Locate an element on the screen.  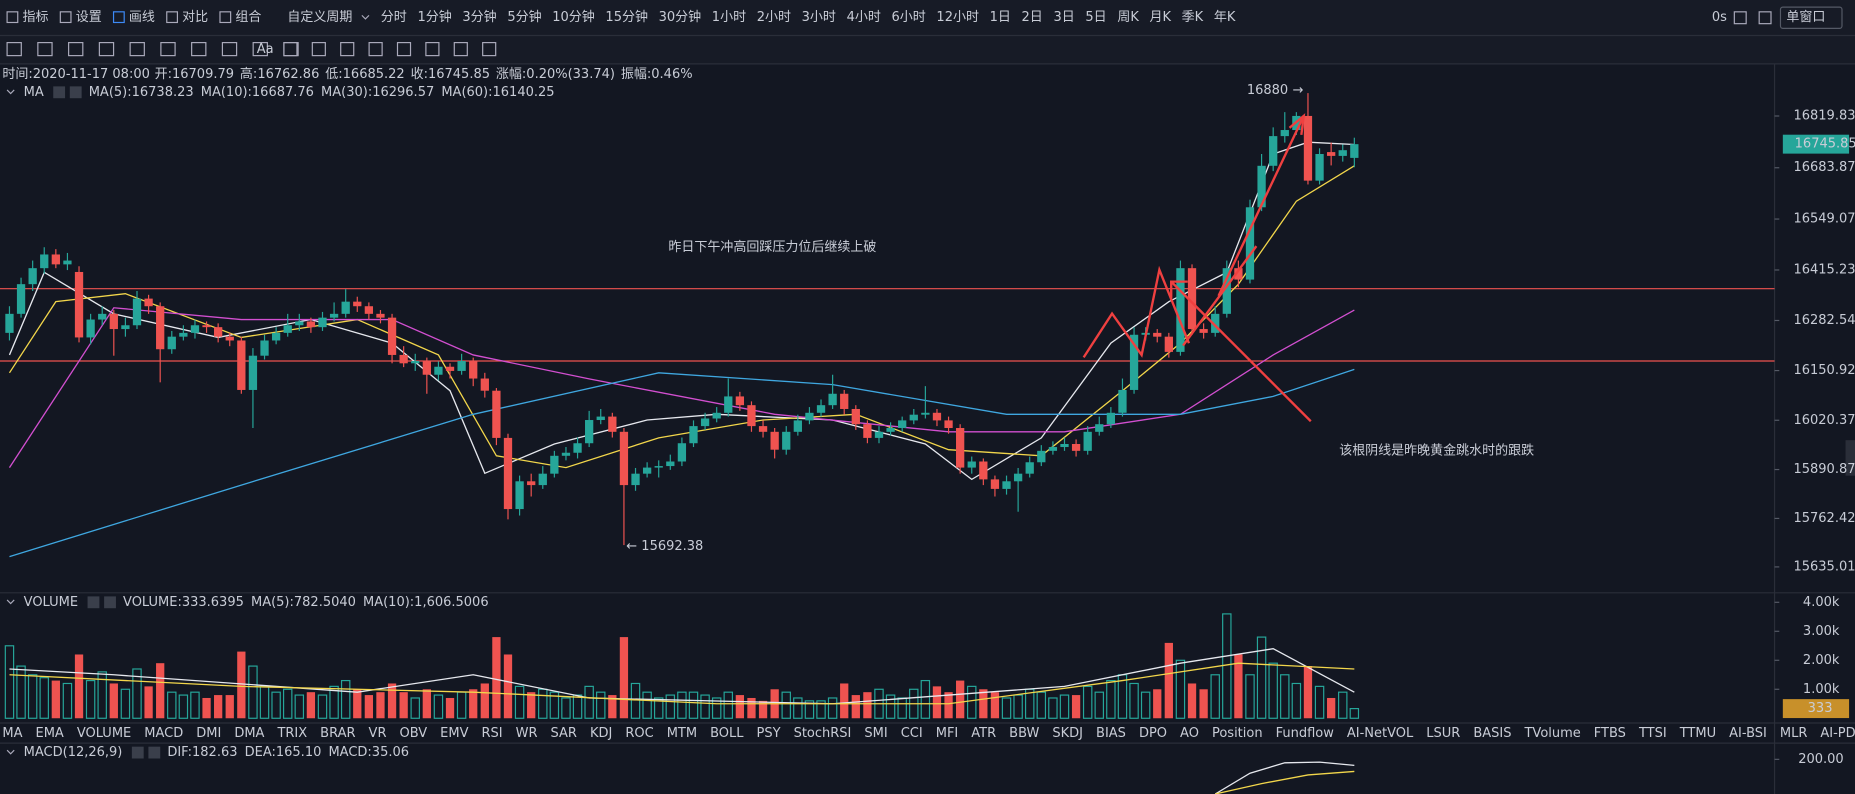
period-button: 月K is located at coordinates (1161, 17).